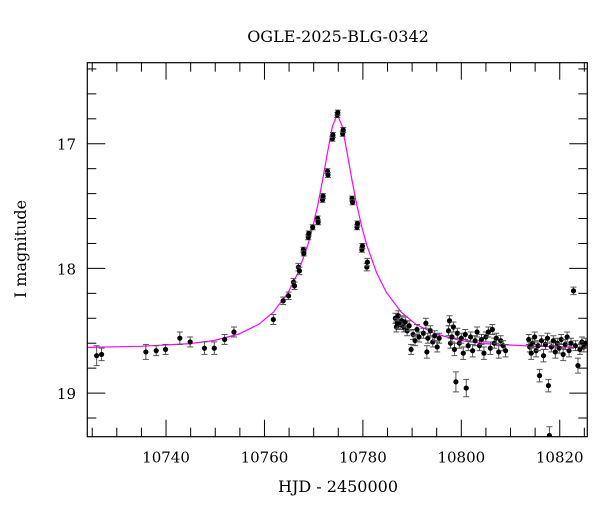 The height and width of the screenshot is (512, 600). Describe the element at coordinates (265, 458) in the screenshot. I see `x-tick-label: 10760` at that location.